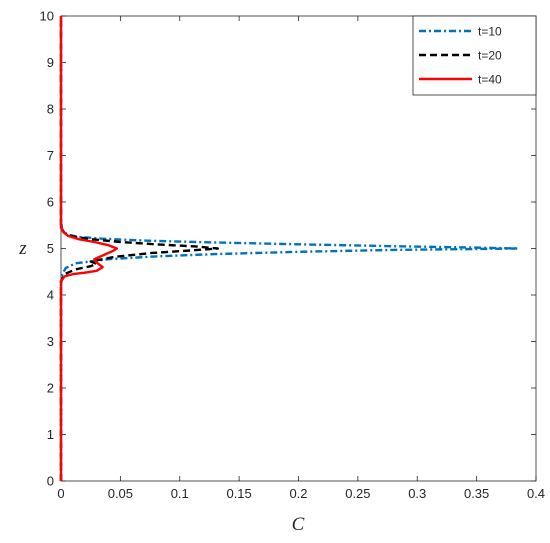 The height and width of the screenshot is (543, 550). Describe the element at coordinates (50, 248) in the screenshot. I see `y-tick-label: 5` at that location.